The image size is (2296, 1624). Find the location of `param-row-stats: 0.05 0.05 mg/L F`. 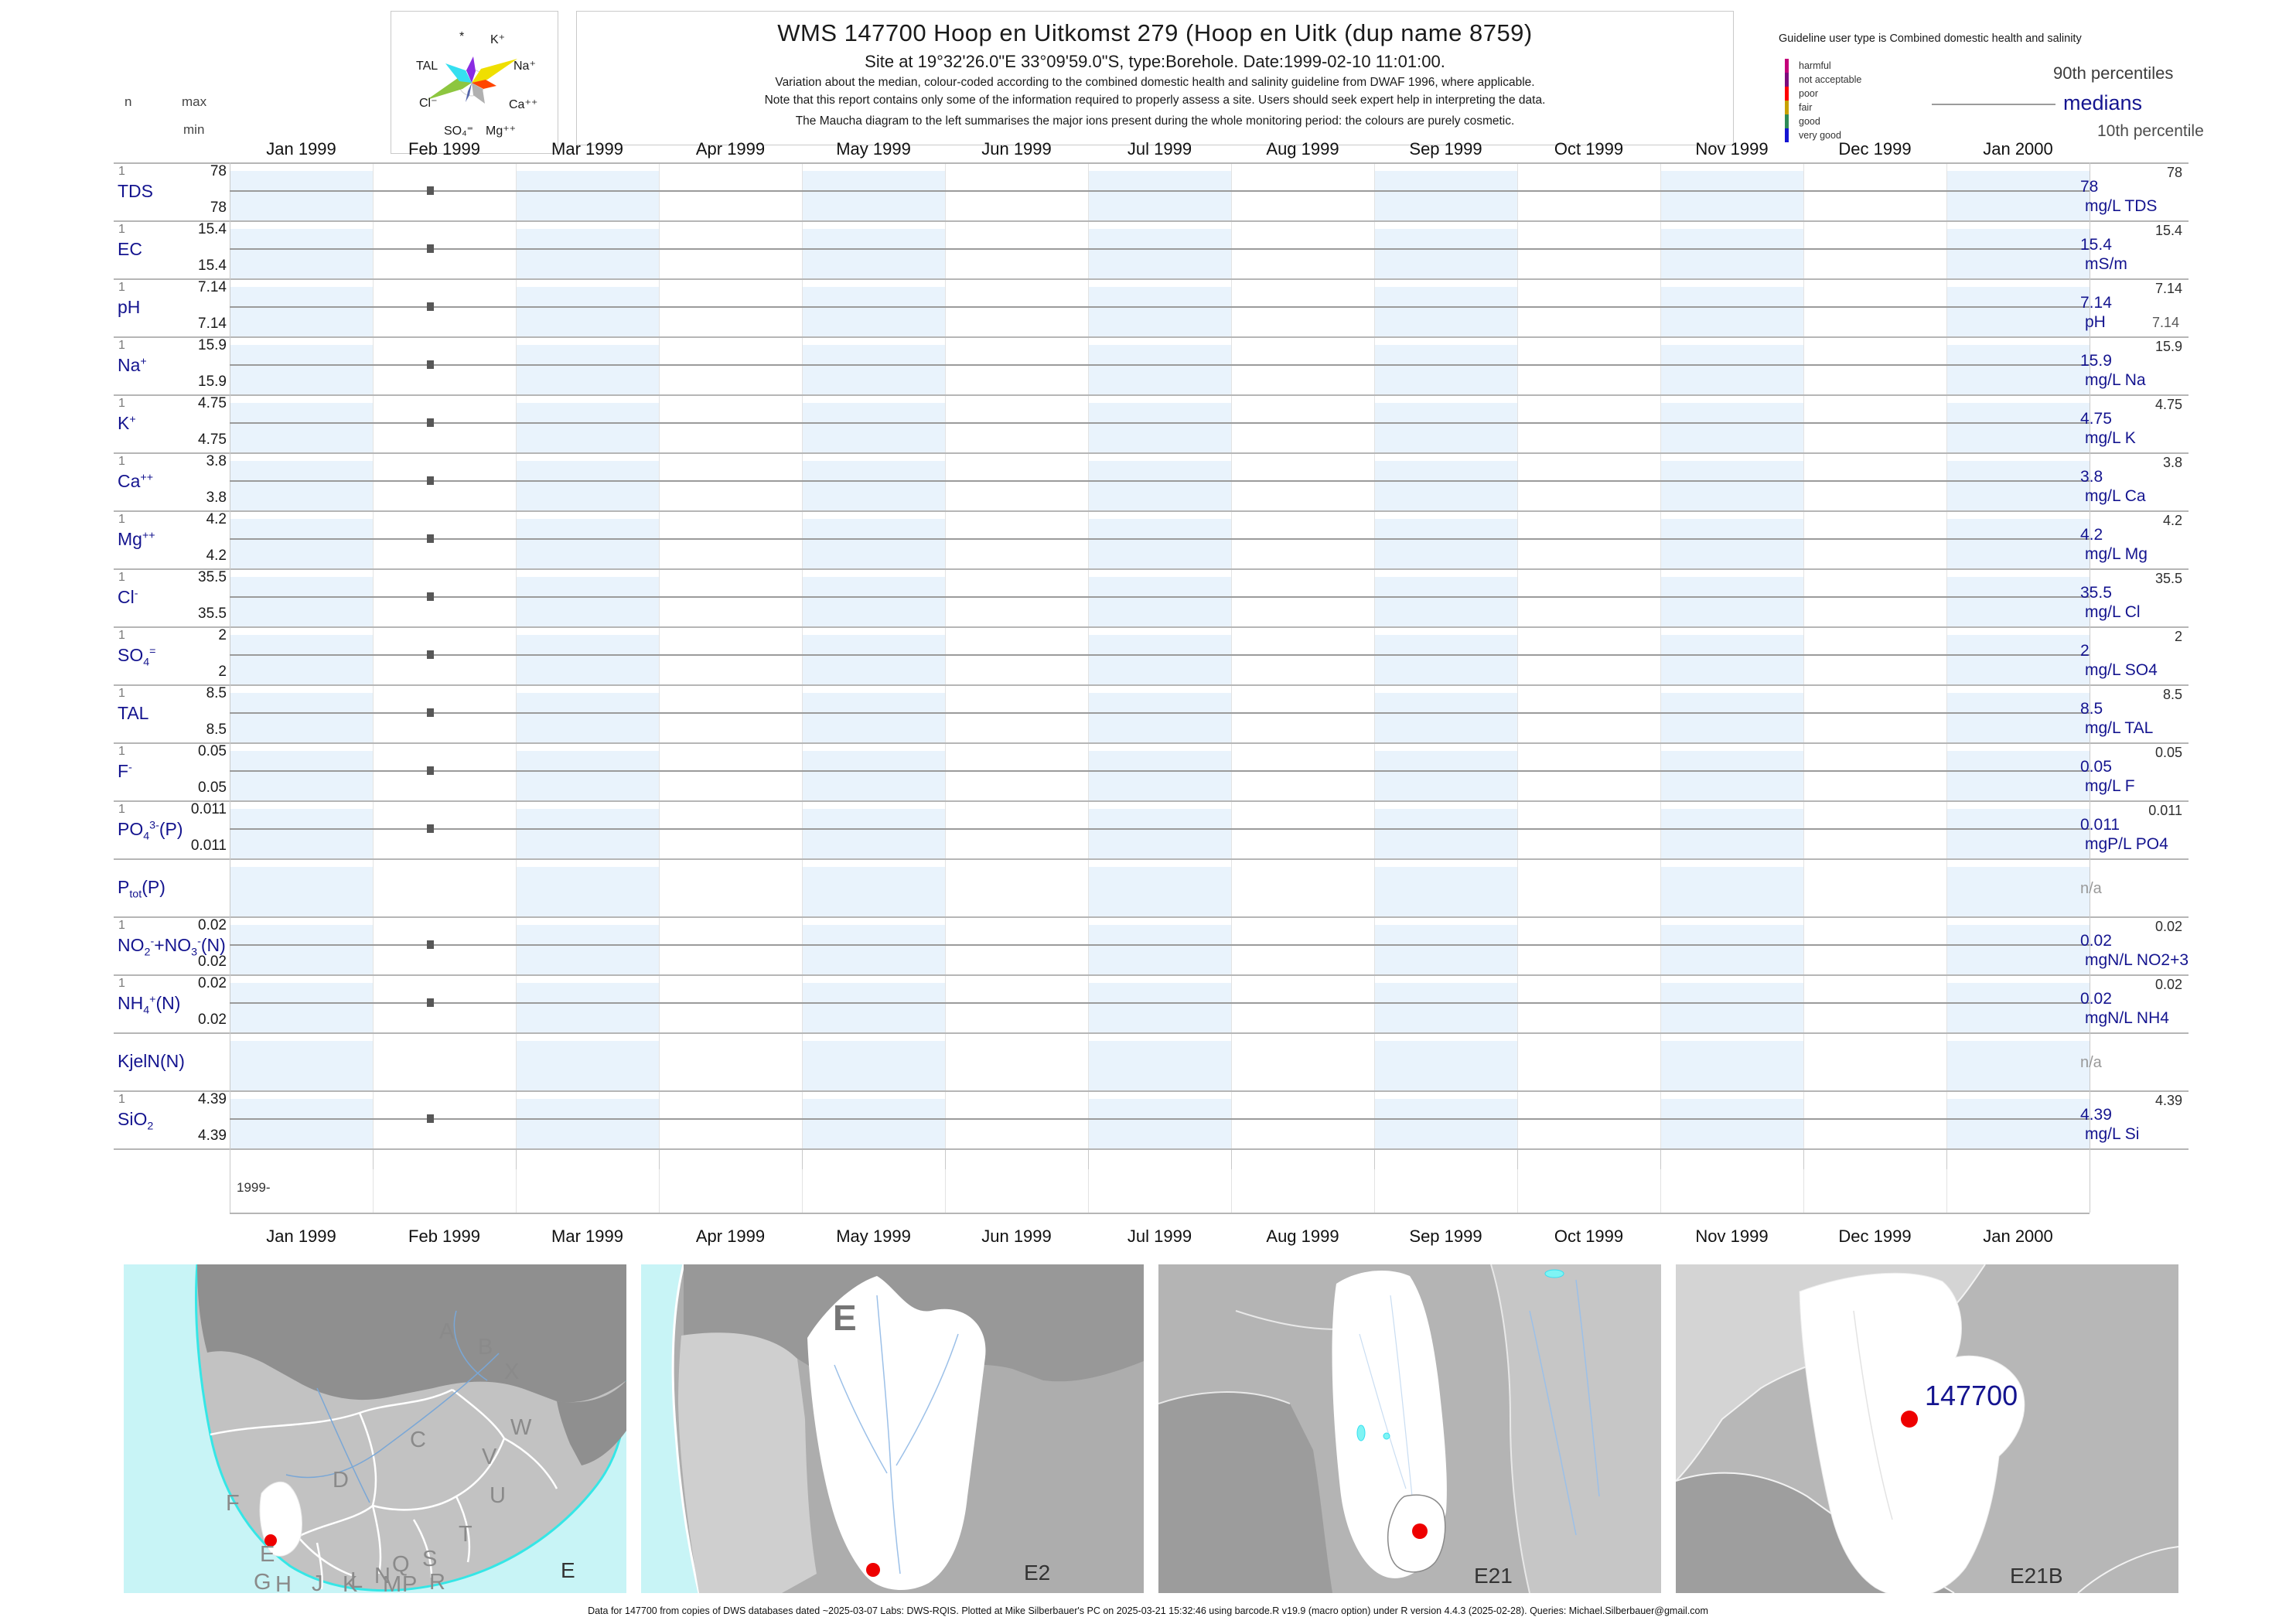

param-row-stats: 0.05 0.05 mg/L F is located at coordinates (2134, 771).